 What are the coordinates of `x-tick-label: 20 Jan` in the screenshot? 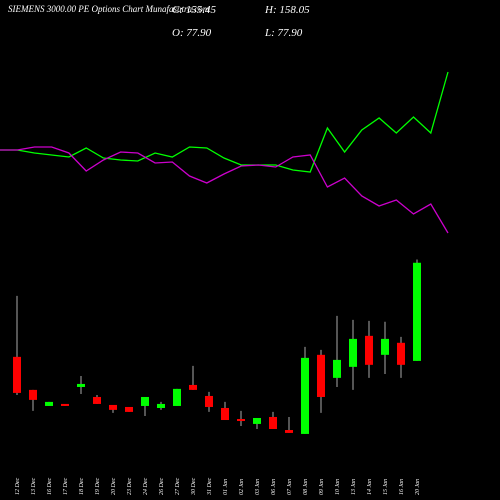 It's located at (418, 487).